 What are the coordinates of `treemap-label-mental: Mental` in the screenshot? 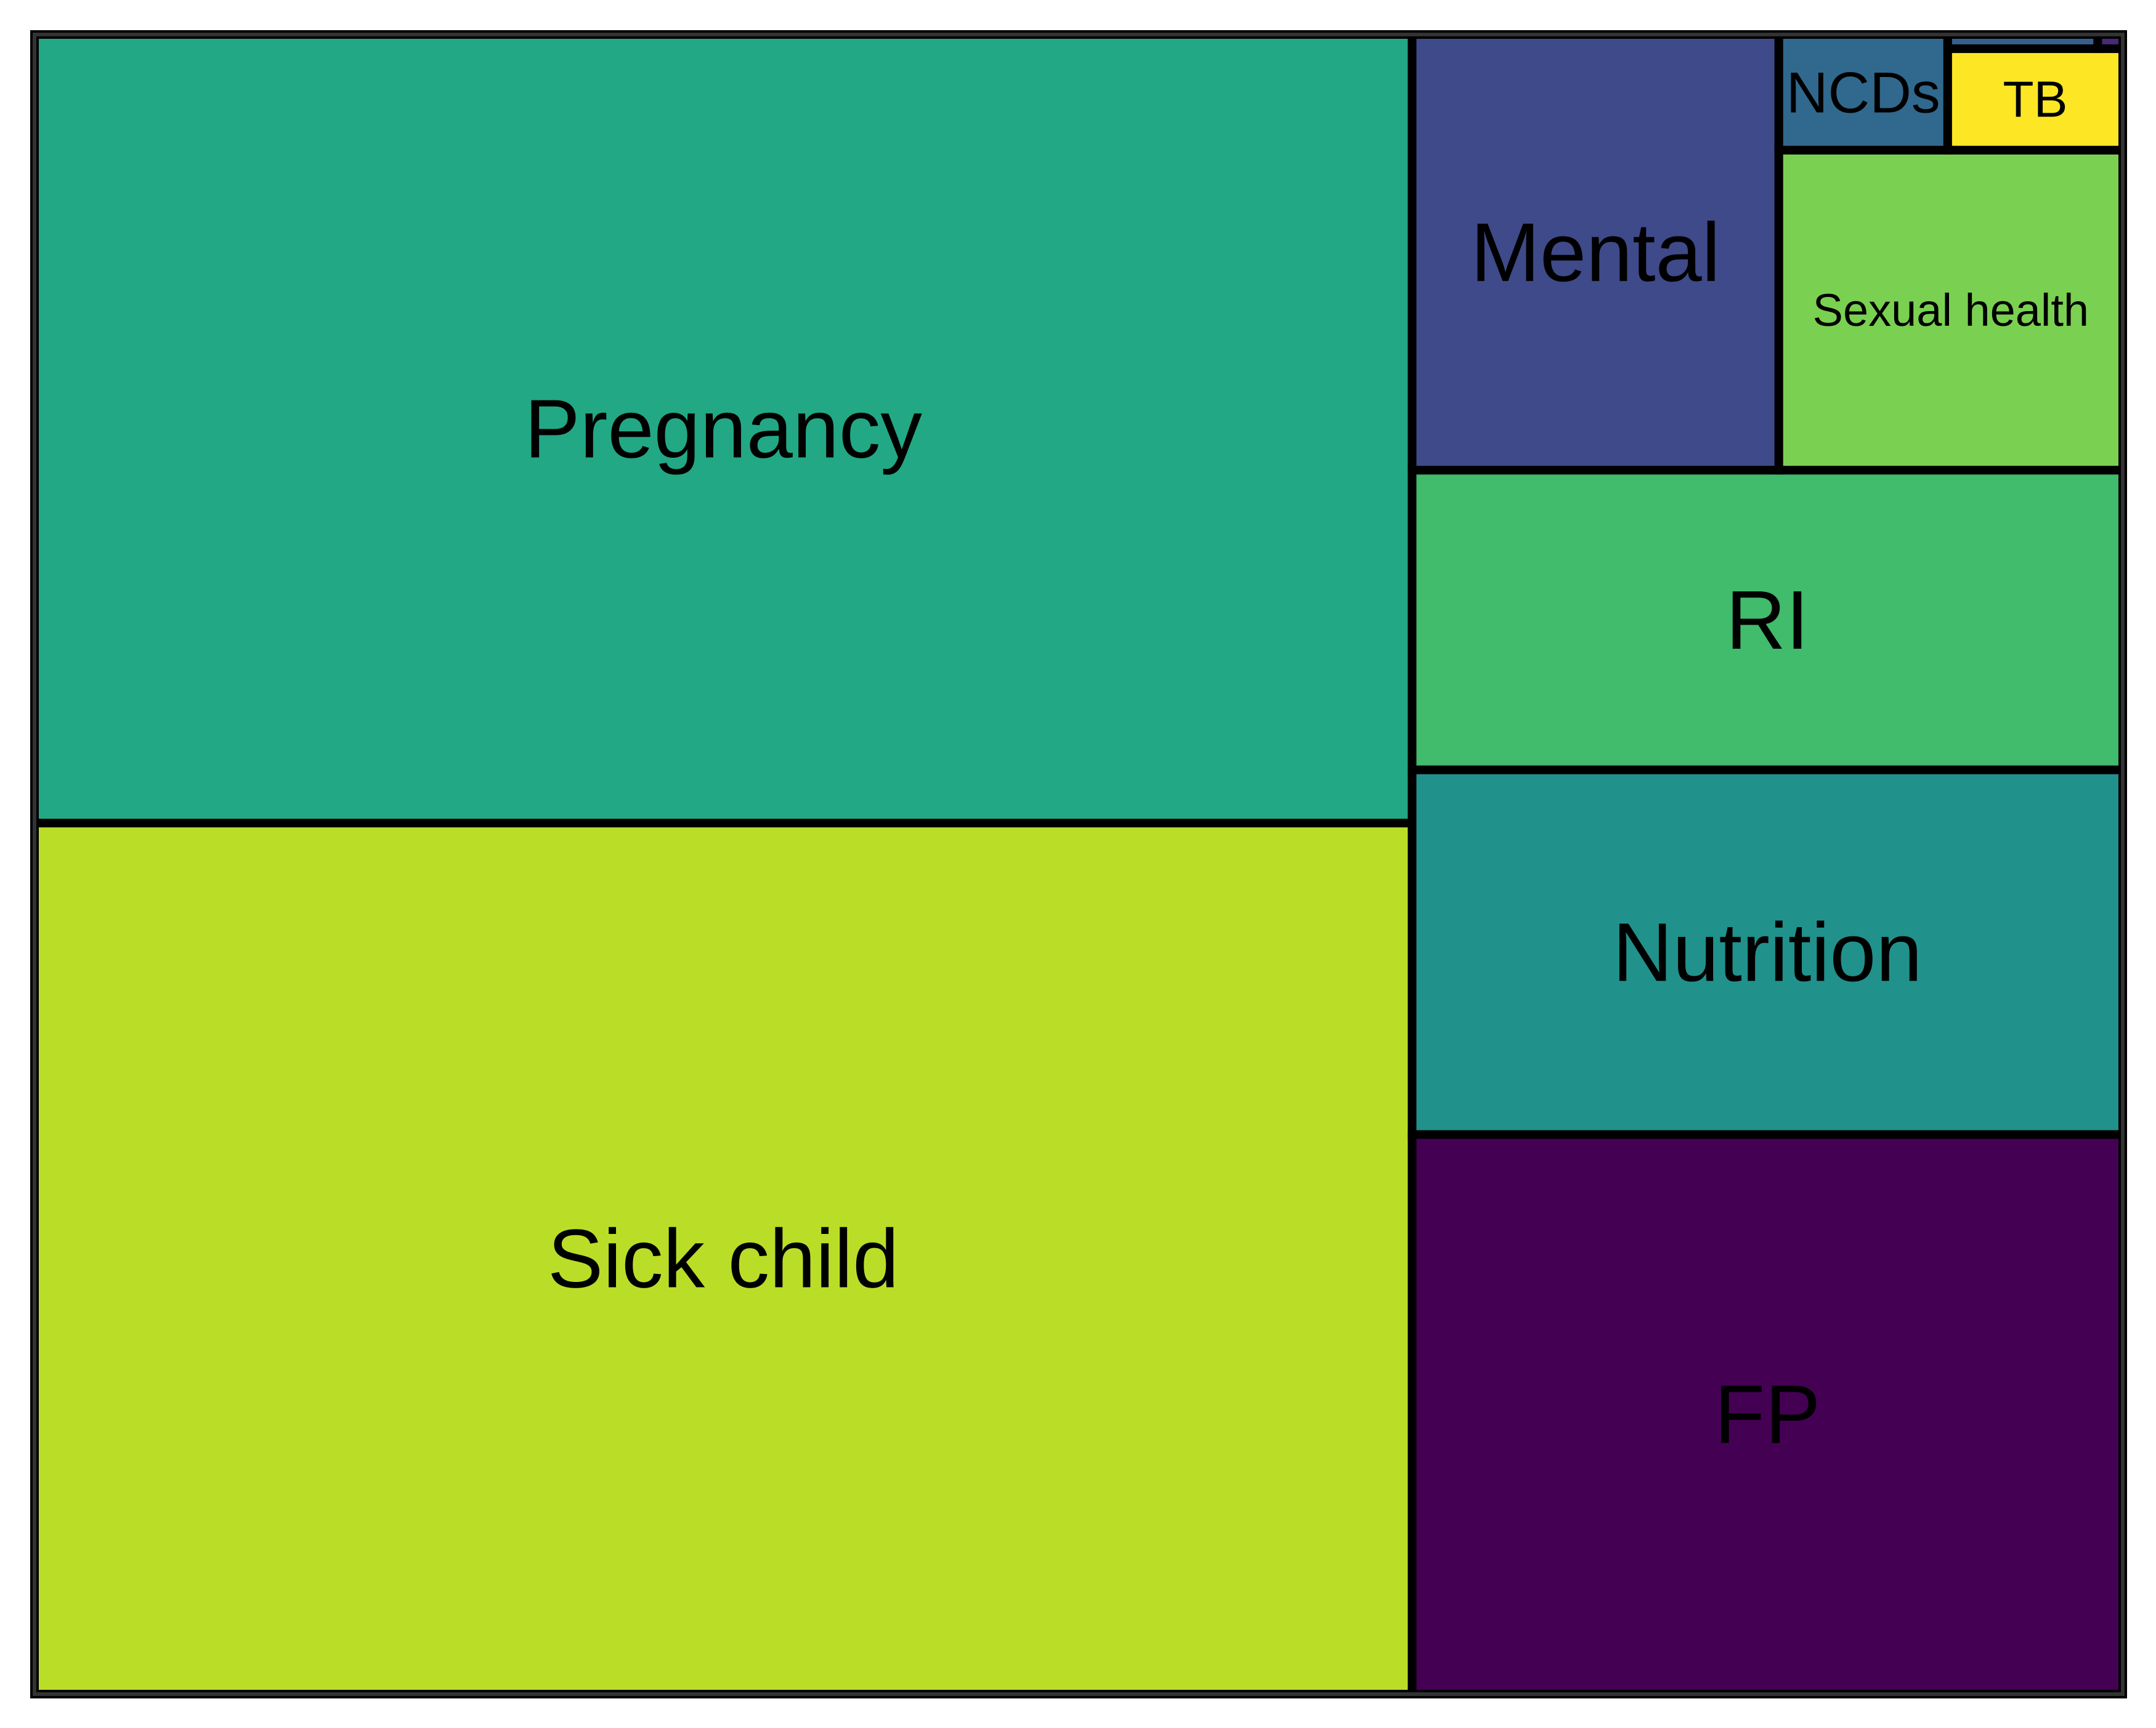 It's located at (1595, 253).